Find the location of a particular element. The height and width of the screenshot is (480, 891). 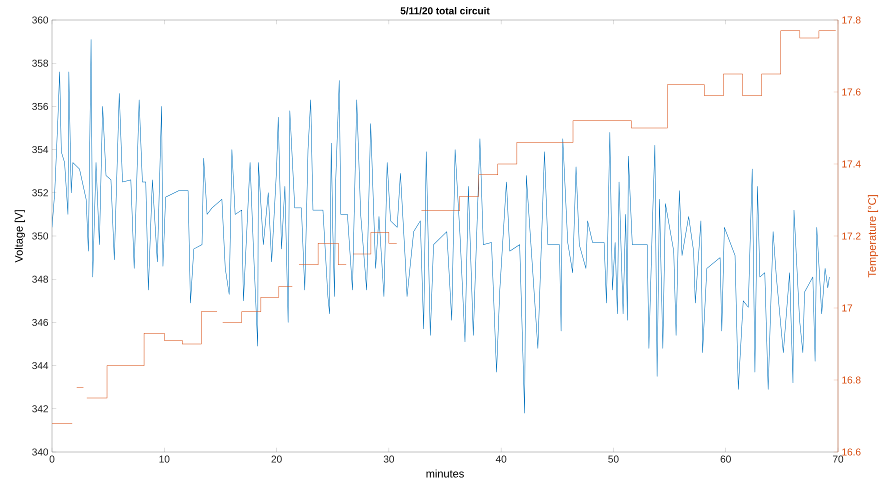

y-tick-label: 348 is located at coordinates (40, 279).